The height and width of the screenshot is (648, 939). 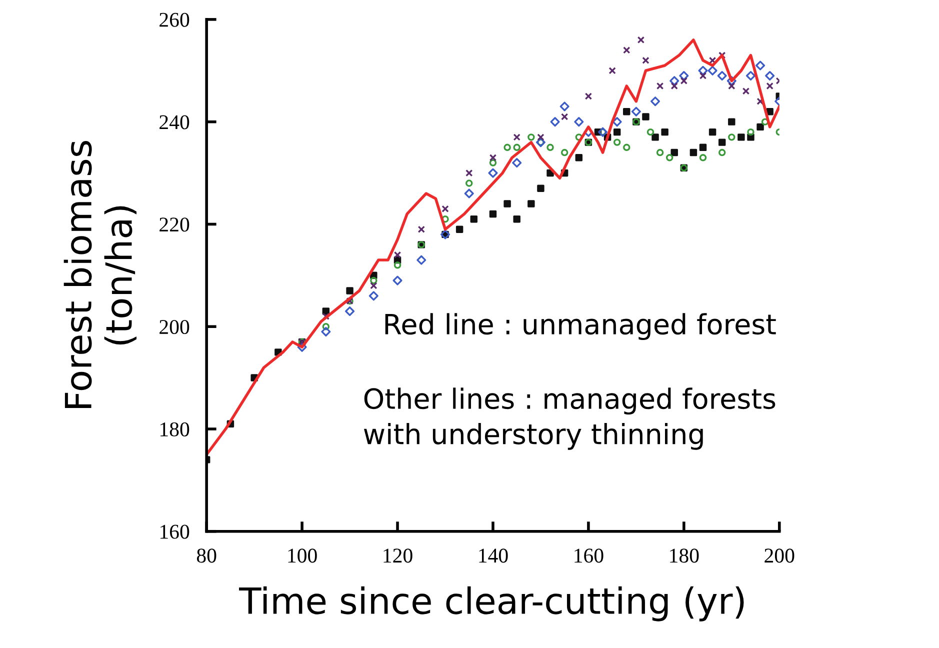 I want to click on x-tick-label: 80, so click(x=206, y=555).